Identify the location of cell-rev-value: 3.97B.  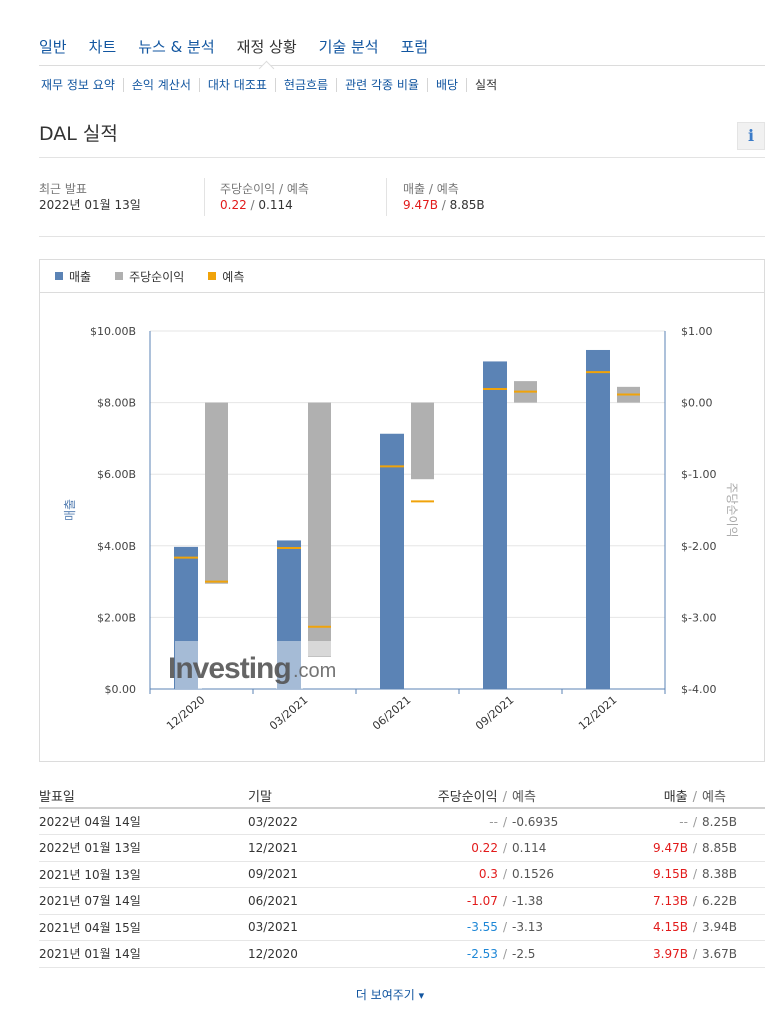
(670, 953).